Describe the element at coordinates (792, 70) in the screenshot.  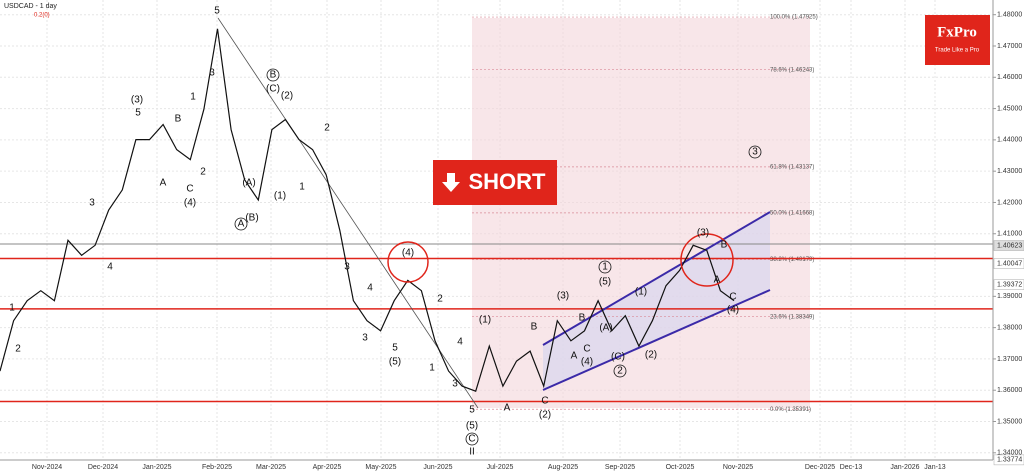
I see `fib-label: 78.6% (1.46243)` at that location.